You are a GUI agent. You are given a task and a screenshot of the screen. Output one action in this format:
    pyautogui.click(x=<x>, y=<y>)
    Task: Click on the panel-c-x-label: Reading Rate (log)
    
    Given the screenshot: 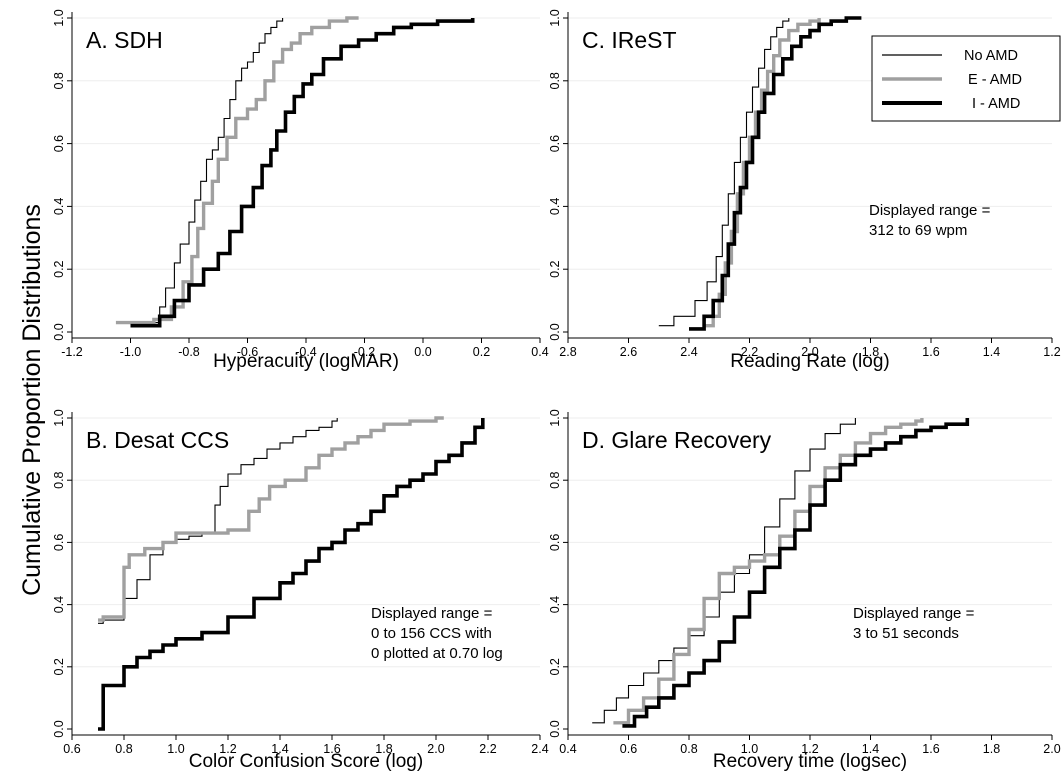 What is the action you would take?
    pyautogui.click(x=809, y=361)
    